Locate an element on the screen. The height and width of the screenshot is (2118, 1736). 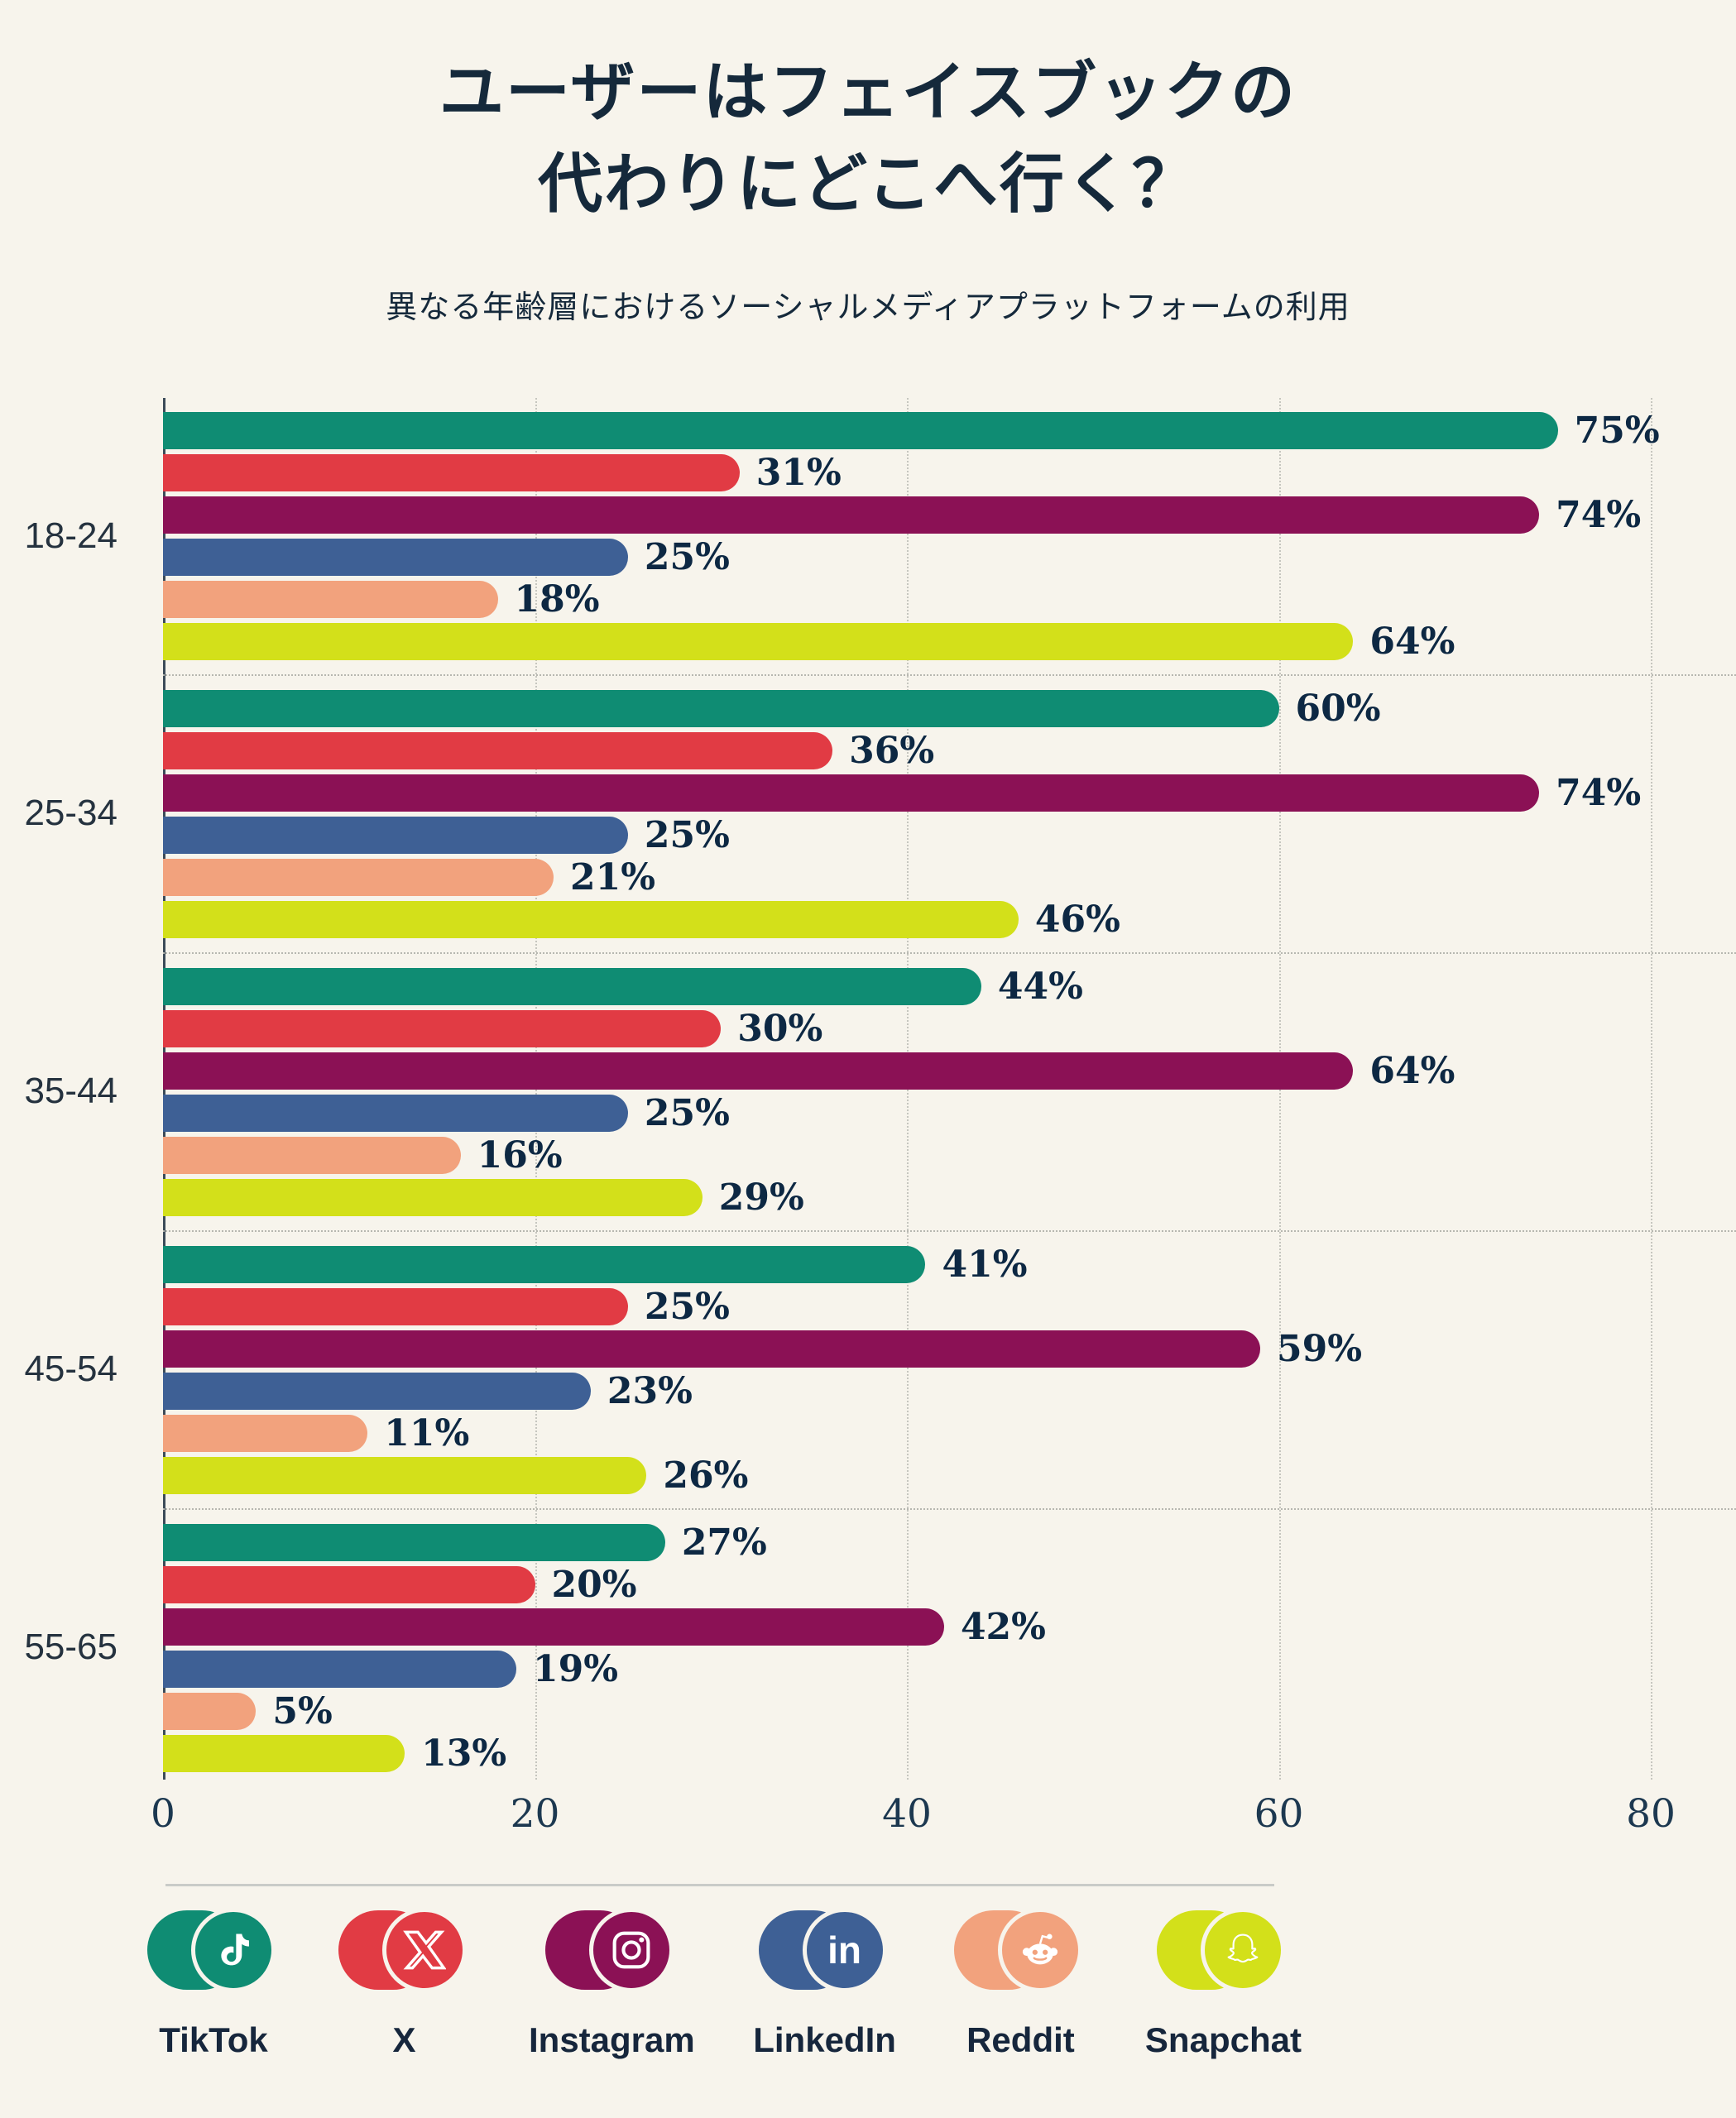
bar-value-label: 19% is located at coordinates (576, 1668).